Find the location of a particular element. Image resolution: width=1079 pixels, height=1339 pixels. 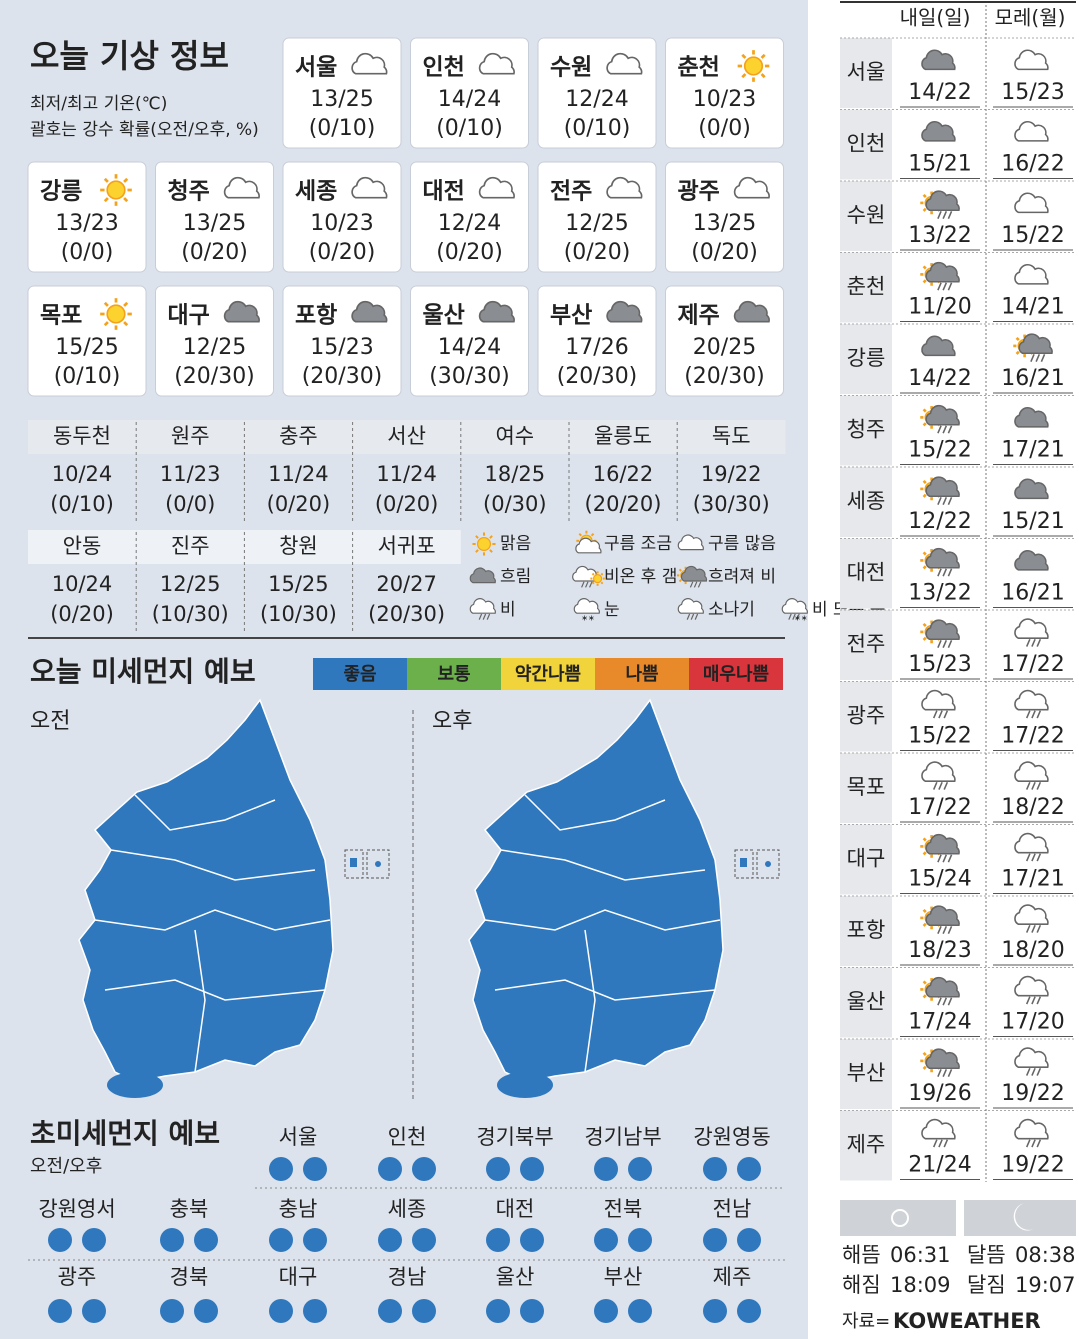

label: 전주 is located at coordinates (571, 192).